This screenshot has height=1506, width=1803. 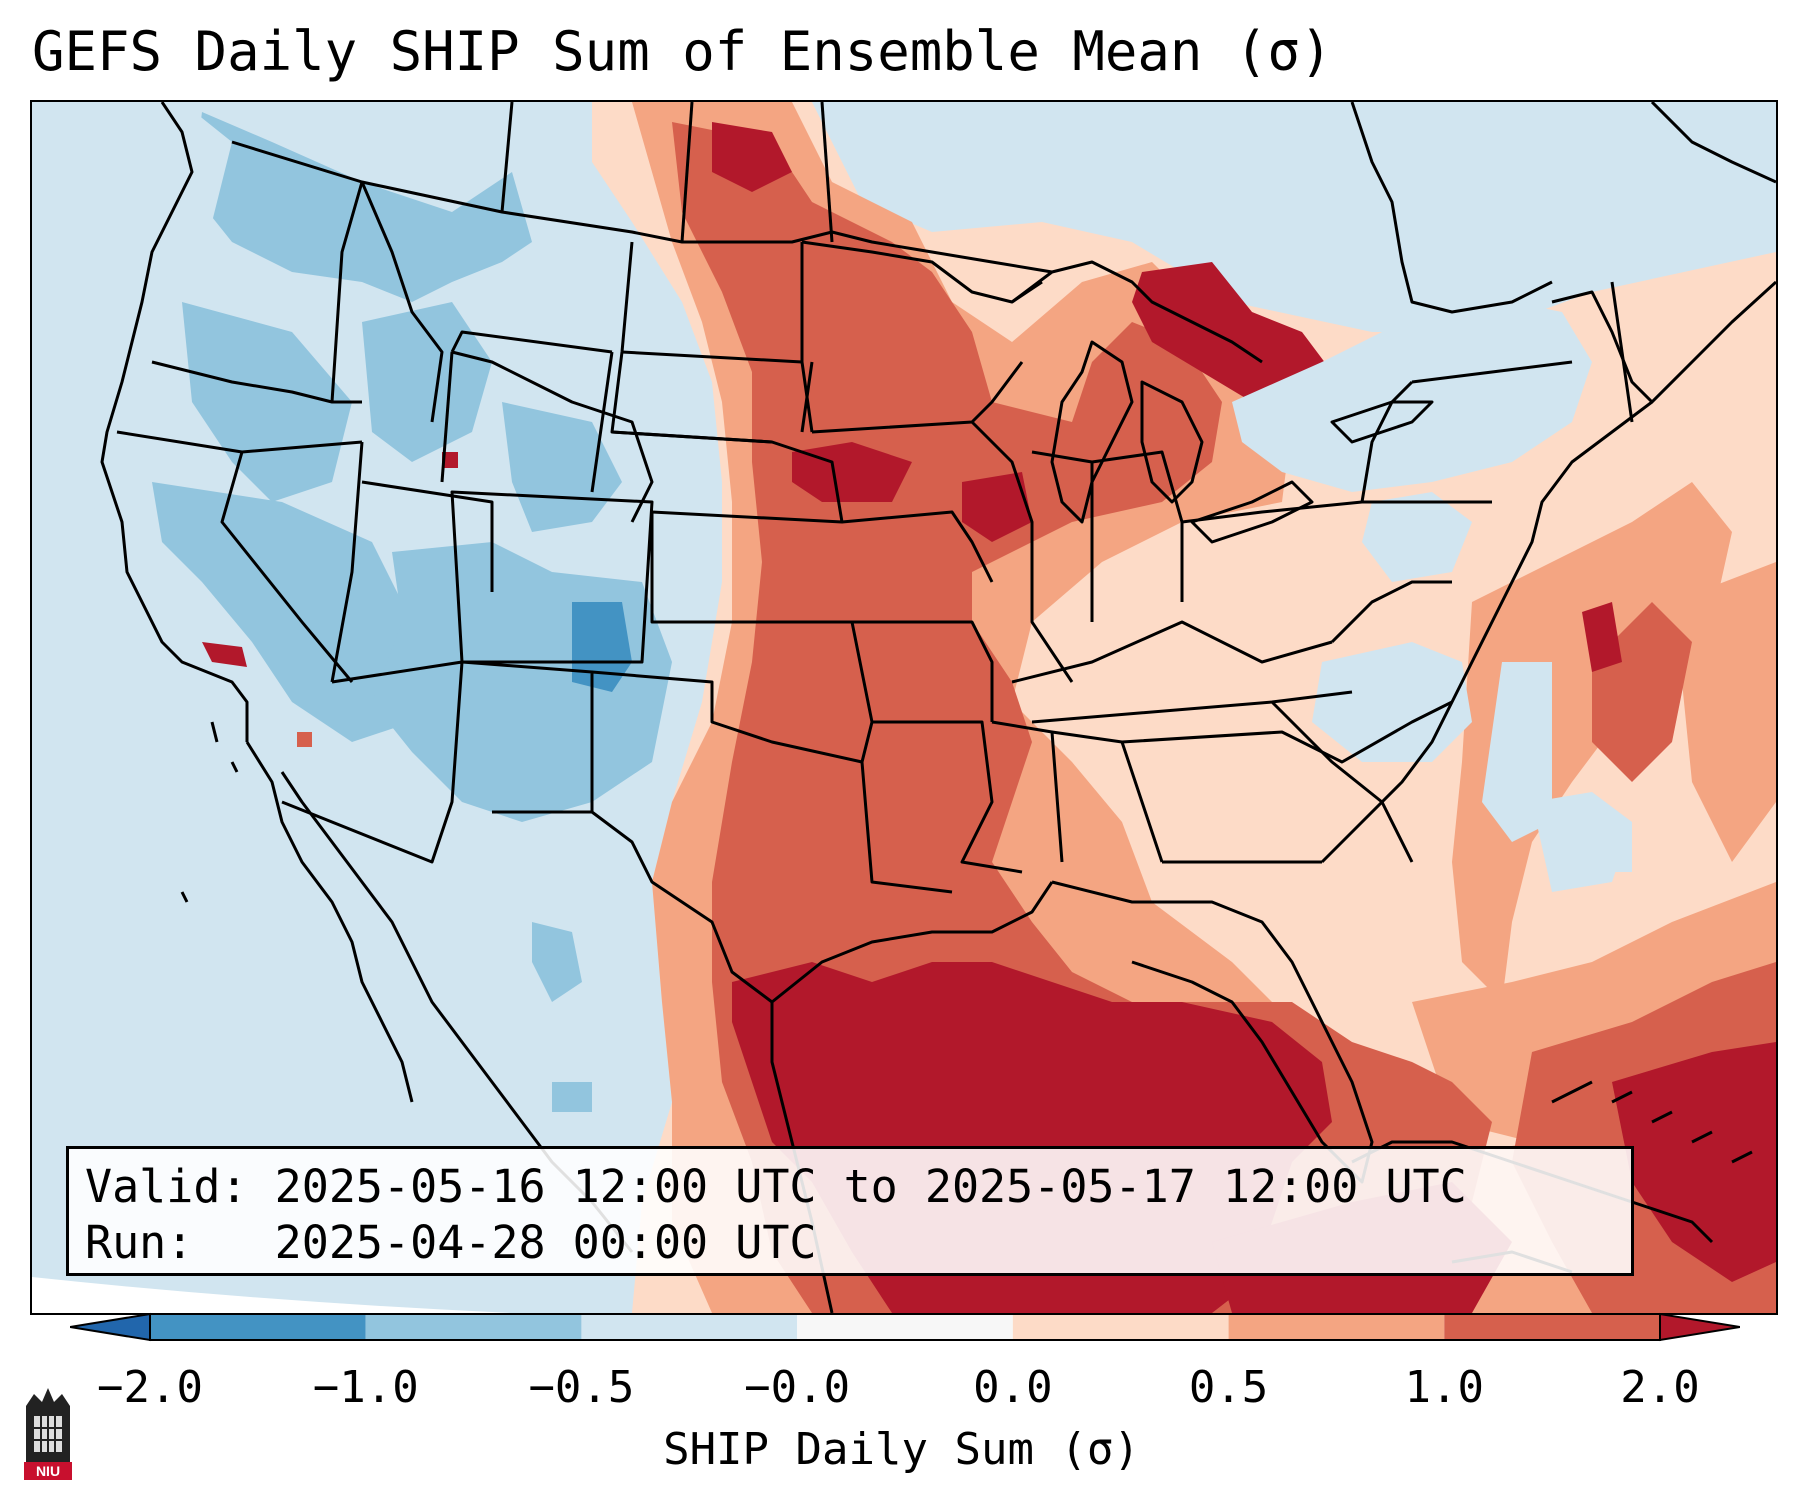 I want to click on colorbar-label: SHIP Daily Sum (σ), so click(x=901, y=1449).